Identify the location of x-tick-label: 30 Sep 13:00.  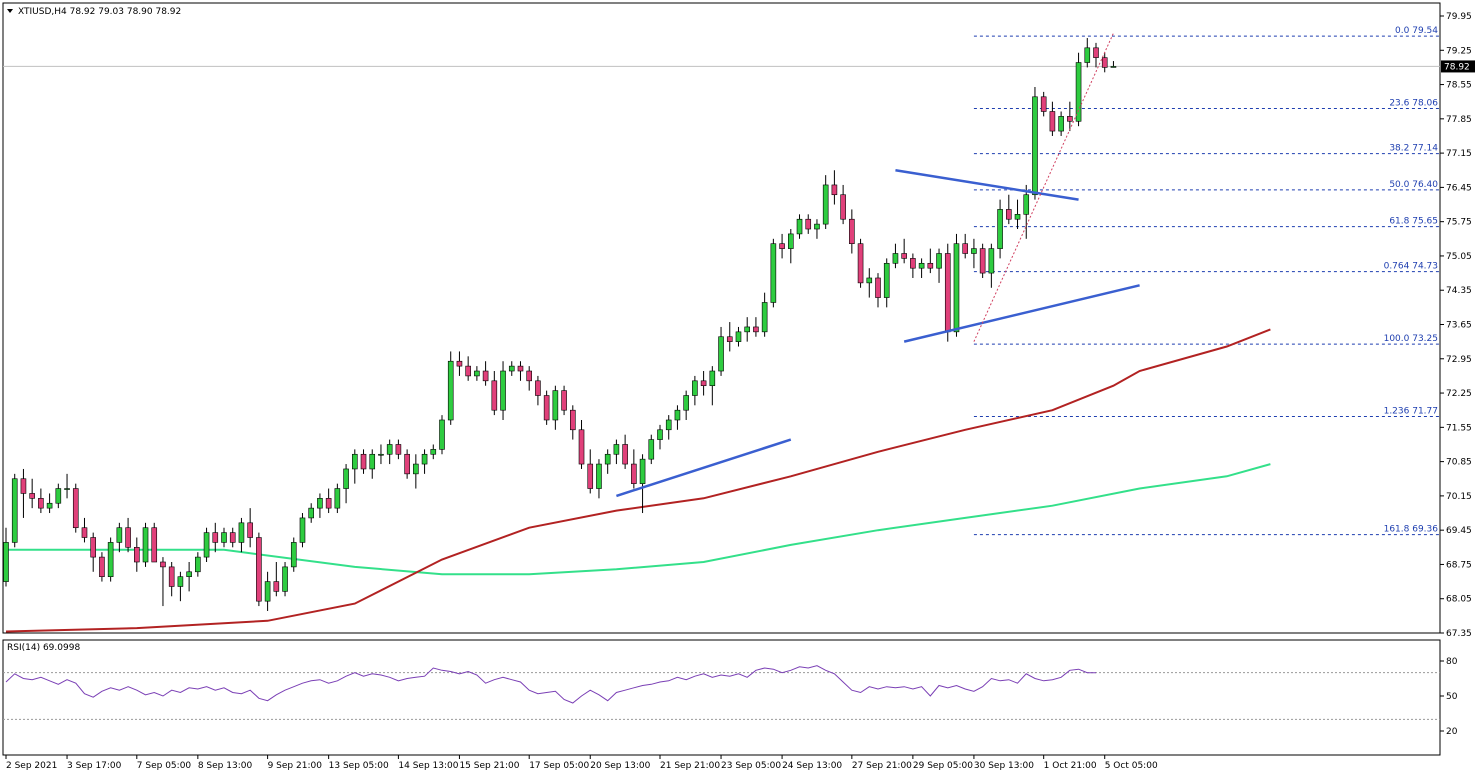
(1004, 766).